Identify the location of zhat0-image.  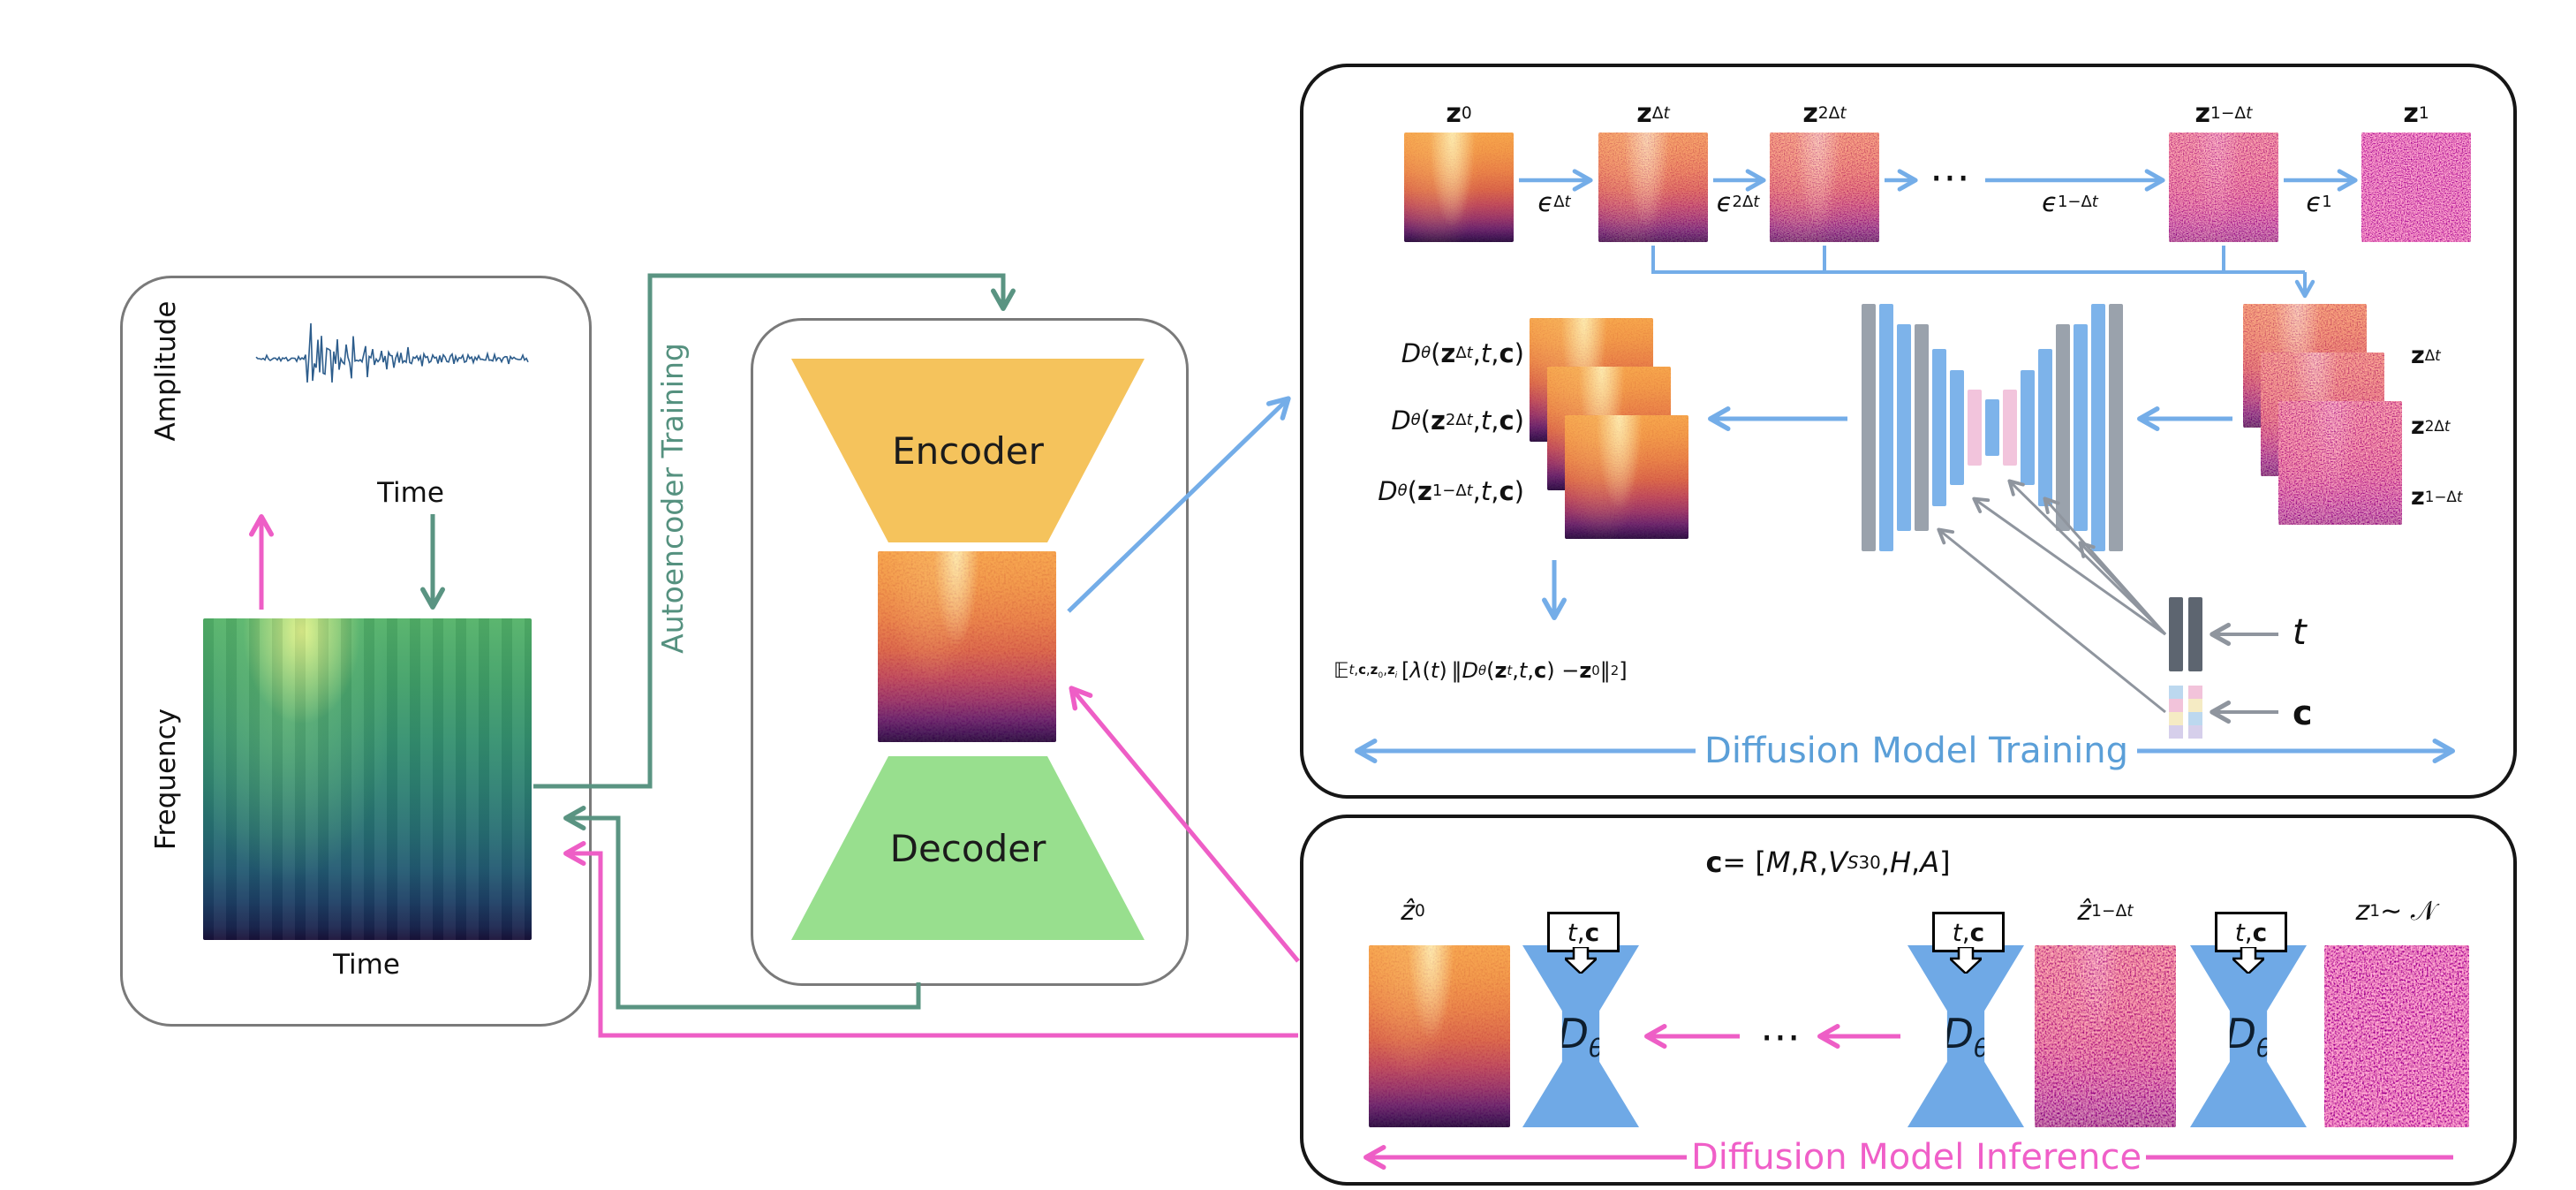
(1439, 1036).